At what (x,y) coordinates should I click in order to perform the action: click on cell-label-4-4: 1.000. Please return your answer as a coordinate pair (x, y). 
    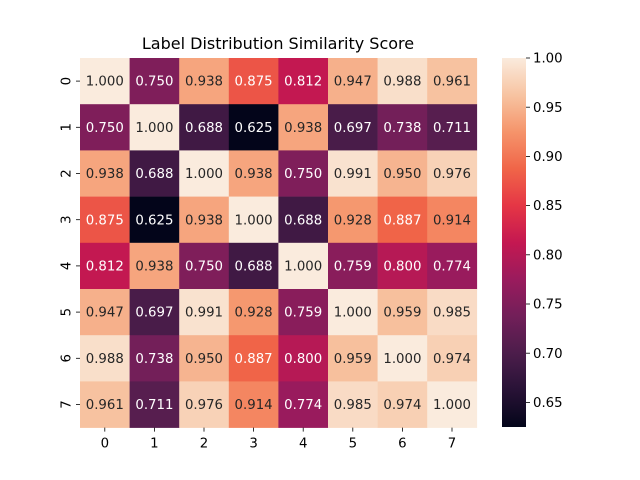
    Looking at the image, I should click on (303, 267).